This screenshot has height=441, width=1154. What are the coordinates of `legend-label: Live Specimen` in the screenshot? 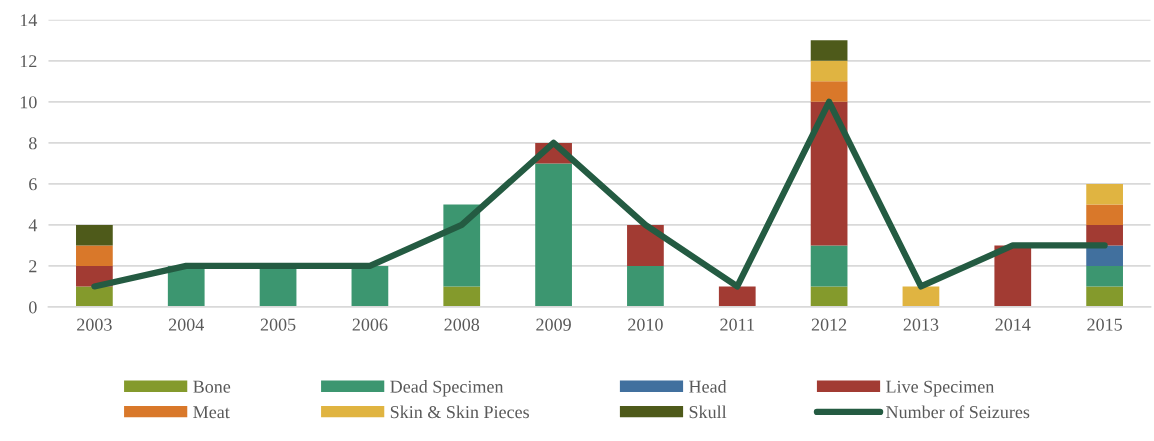 It's located at (940, 388).